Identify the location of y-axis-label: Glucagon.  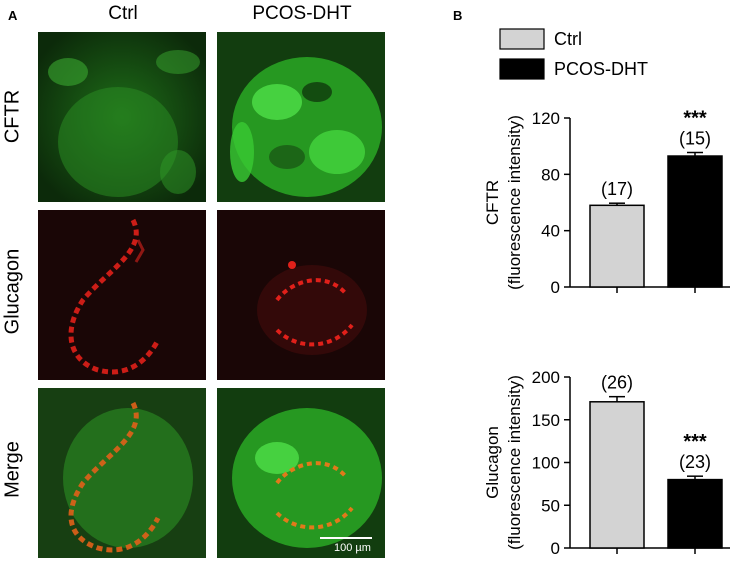
(492, 462).